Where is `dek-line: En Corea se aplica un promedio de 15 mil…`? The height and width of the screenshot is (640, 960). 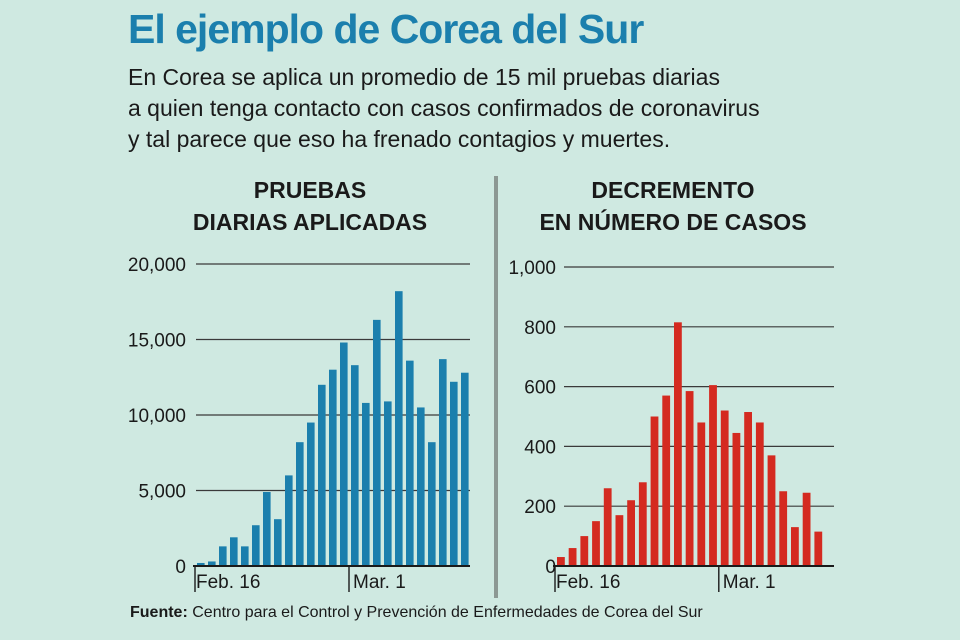 dek-line: En Corea se aplica un promedio de 15 mil… is located at coordinates (424, 77).